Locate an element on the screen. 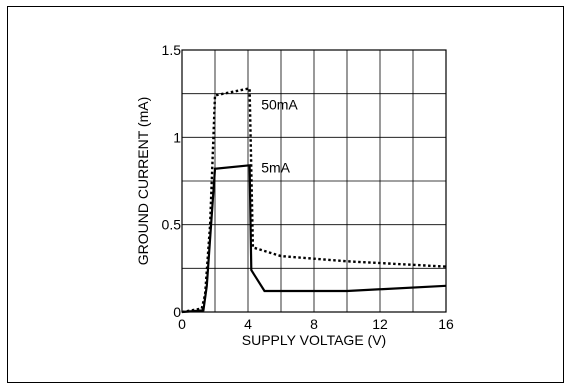  series-label-5ma: 5mA is located at coordinates (275, 167).